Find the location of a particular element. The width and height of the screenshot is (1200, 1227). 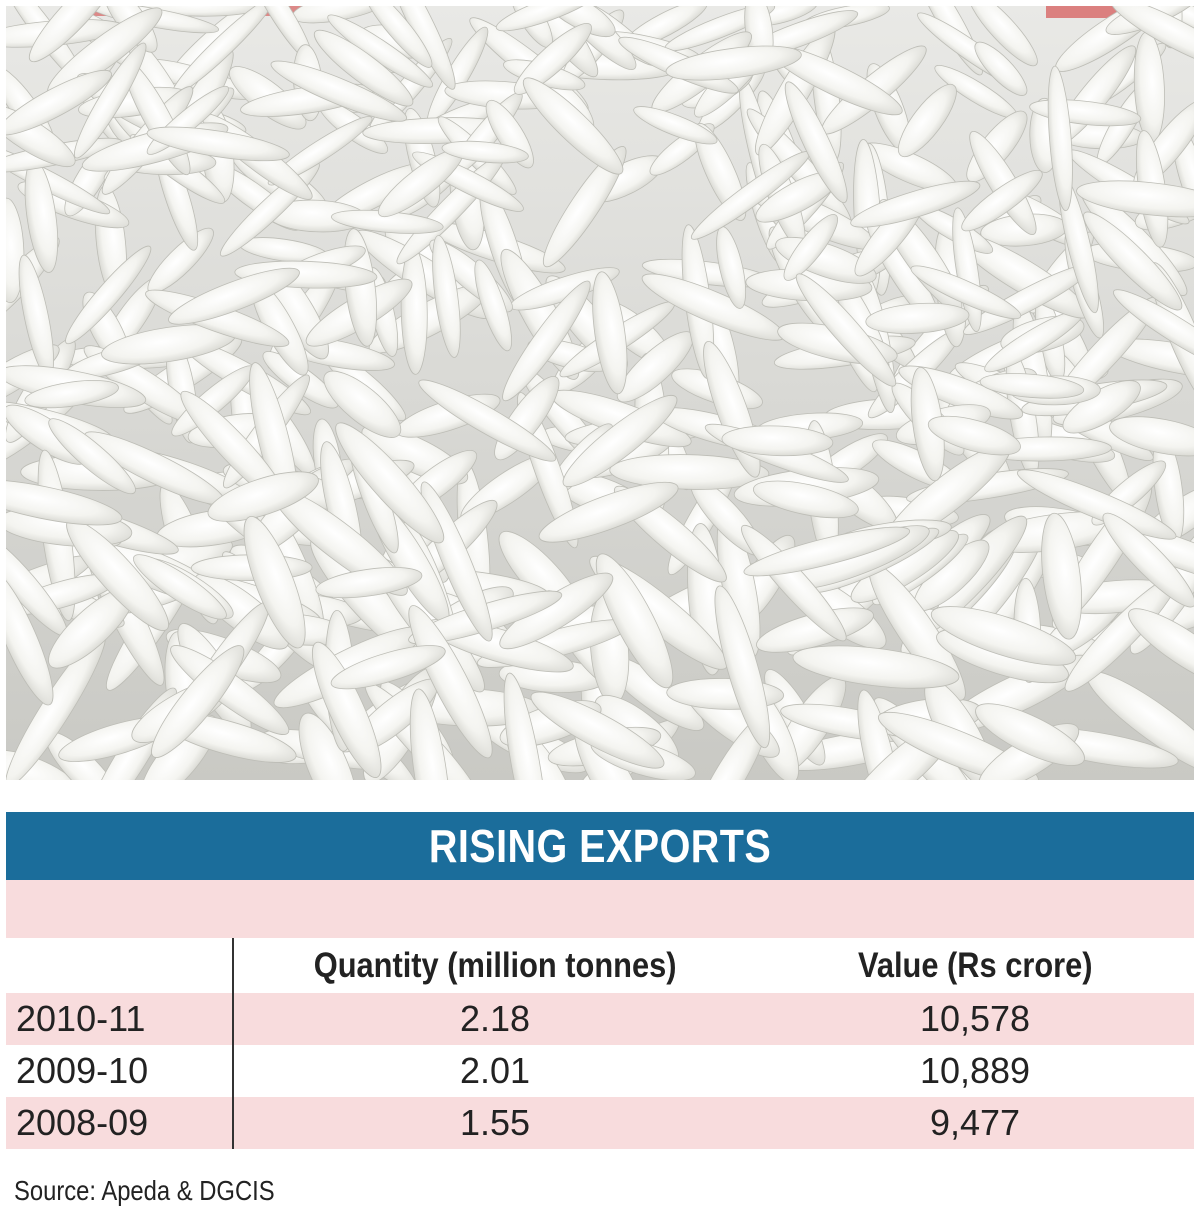

value-cell: 10,578 is located at coordinates (975, 1018).